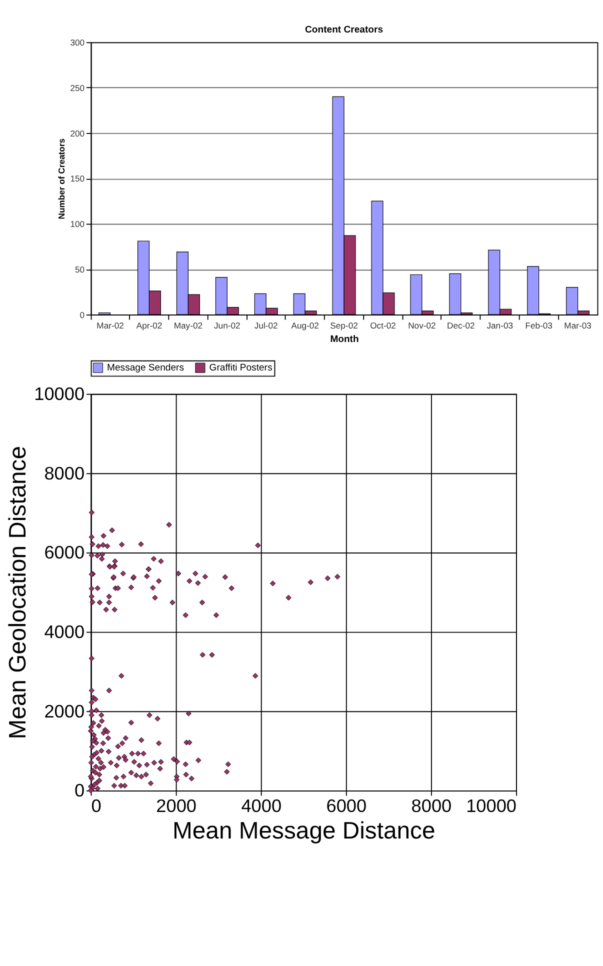 This screenshot has width=603, height=966. Describe the element at coordinates (110, 325) in the screenshot. I see `x-tick-label: Mar-02` at that location.